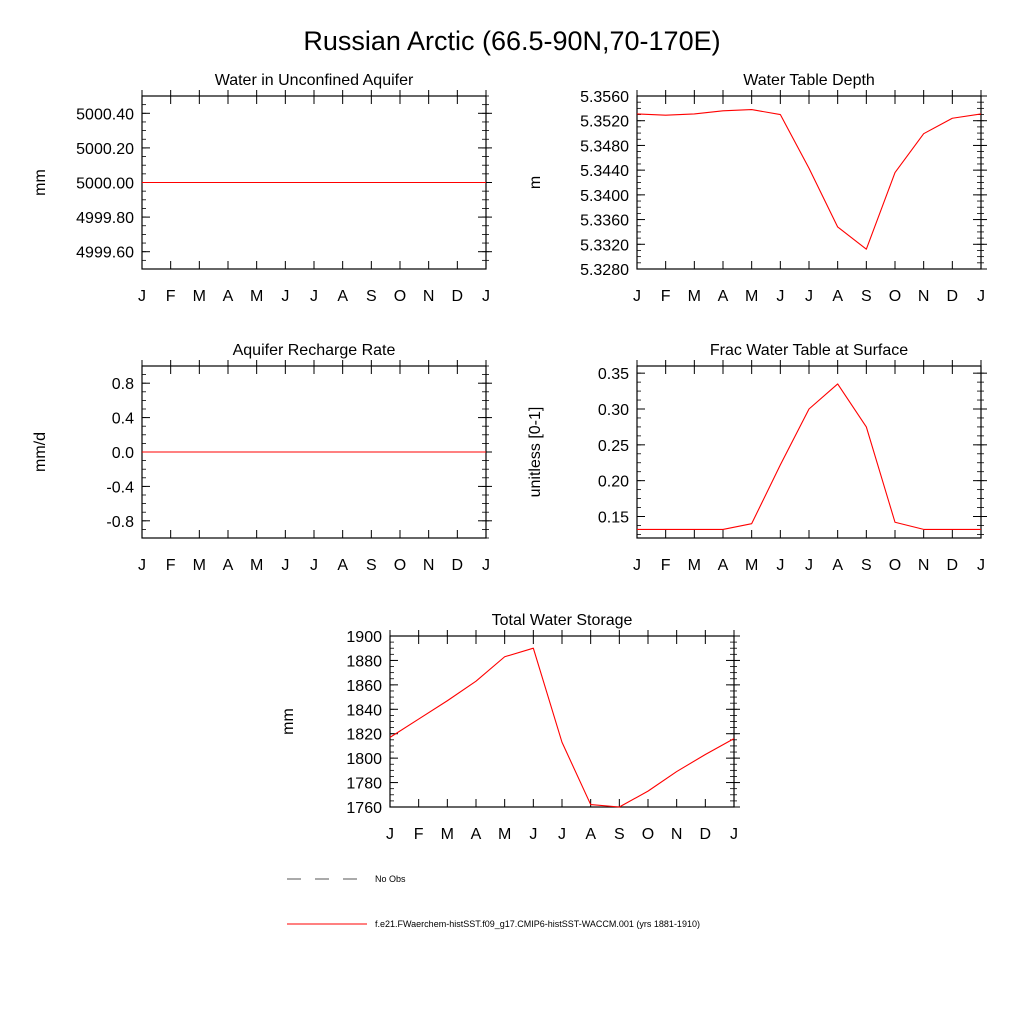 The height and width of the screenshot is (1024, 1024). What do you see at coordinates (613, 374) in the screenshot?
I see `y-tick-label: 0.35` at bounding box center [613, 374].